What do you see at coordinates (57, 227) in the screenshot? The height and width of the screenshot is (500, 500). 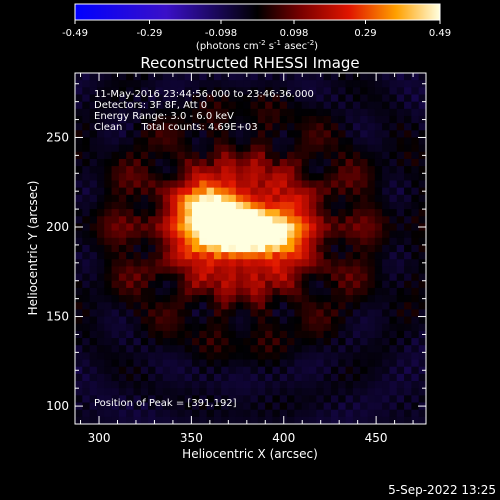 I see `y-tick-label: 200` at bounding box center [57, 227].